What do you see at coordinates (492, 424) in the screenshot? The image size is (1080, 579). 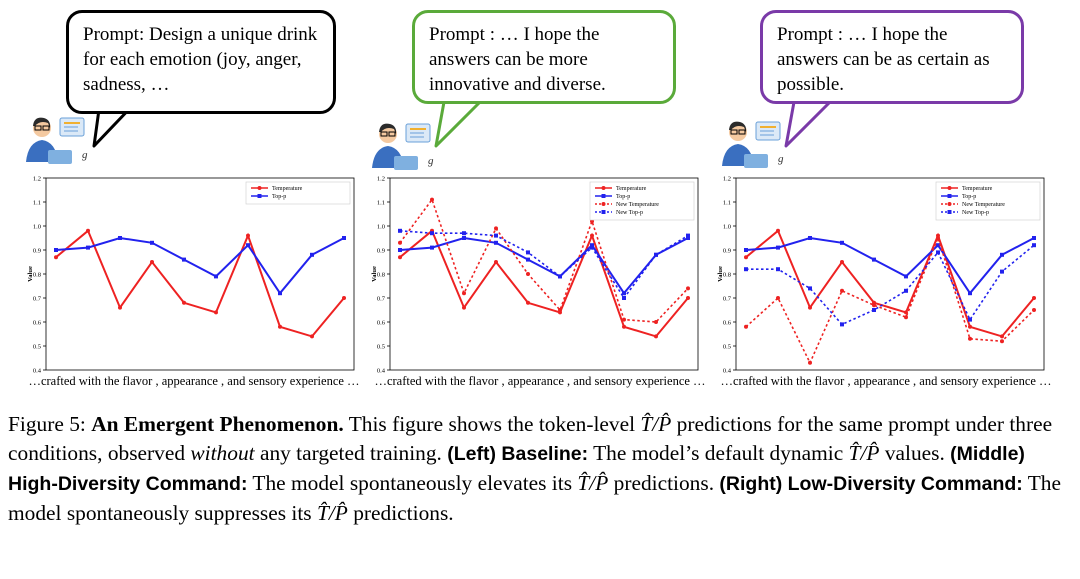 I see `caption-part1: This figure shows the token-level` at bounding box center [492, 424].